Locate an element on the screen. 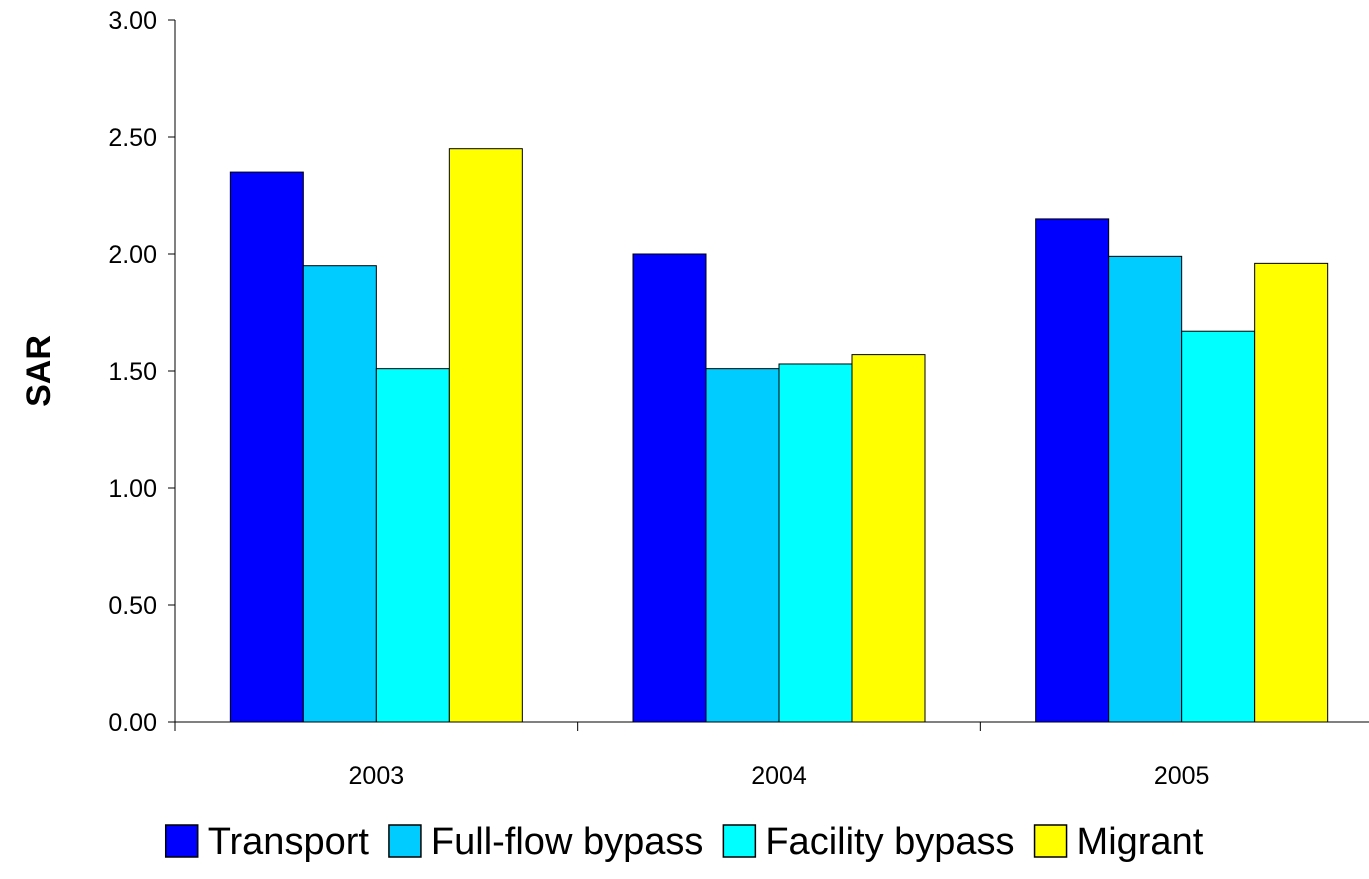 This screenshot has height=879, width=1369. y-tick-label: 2.50 is located at coordinates (132, 138).